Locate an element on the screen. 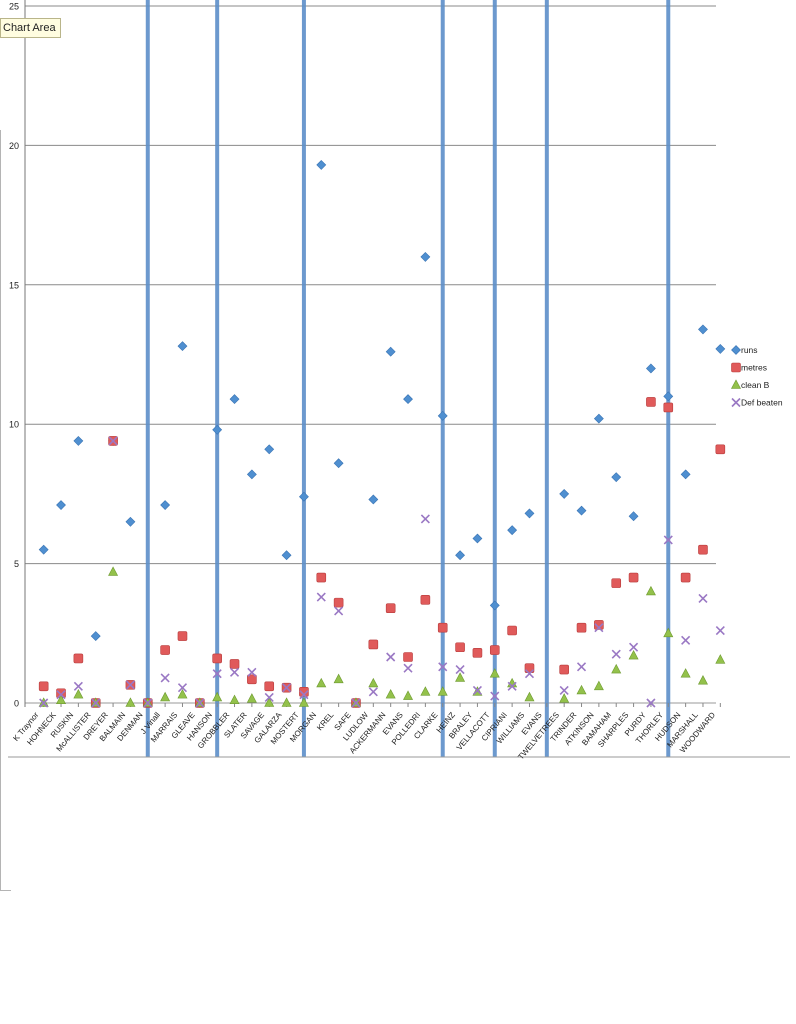 The image size is (796, 1024). legend-marker-square is located at coordinates (736, 367).